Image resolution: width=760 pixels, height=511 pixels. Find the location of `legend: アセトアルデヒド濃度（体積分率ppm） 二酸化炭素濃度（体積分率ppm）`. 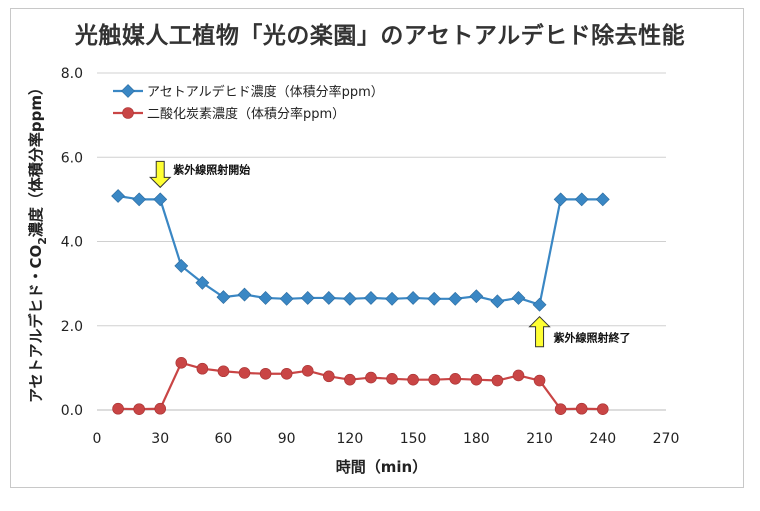

legend: アセトアルデヒド濃度（体積分率ppm） 二酸化炭素濃度（体積分率ppm） is located at coordinates (248, 103).